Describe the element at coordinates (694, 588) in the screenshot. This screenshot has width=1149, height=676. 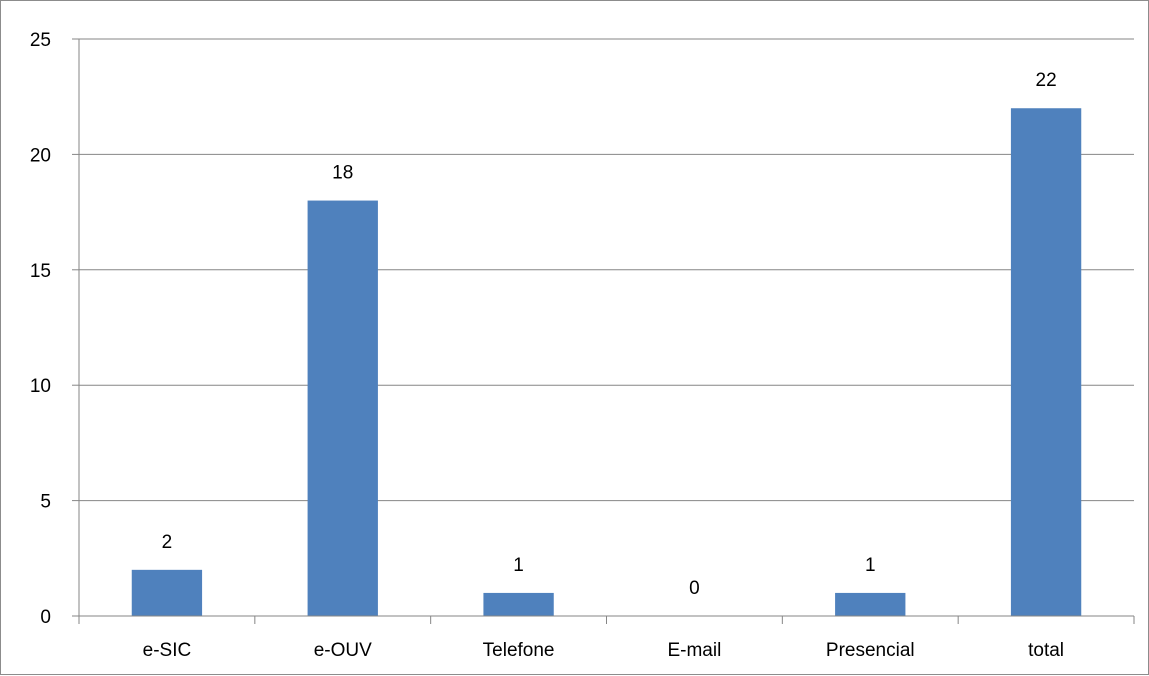
I see `data-label-E-mail: 0` at that location.